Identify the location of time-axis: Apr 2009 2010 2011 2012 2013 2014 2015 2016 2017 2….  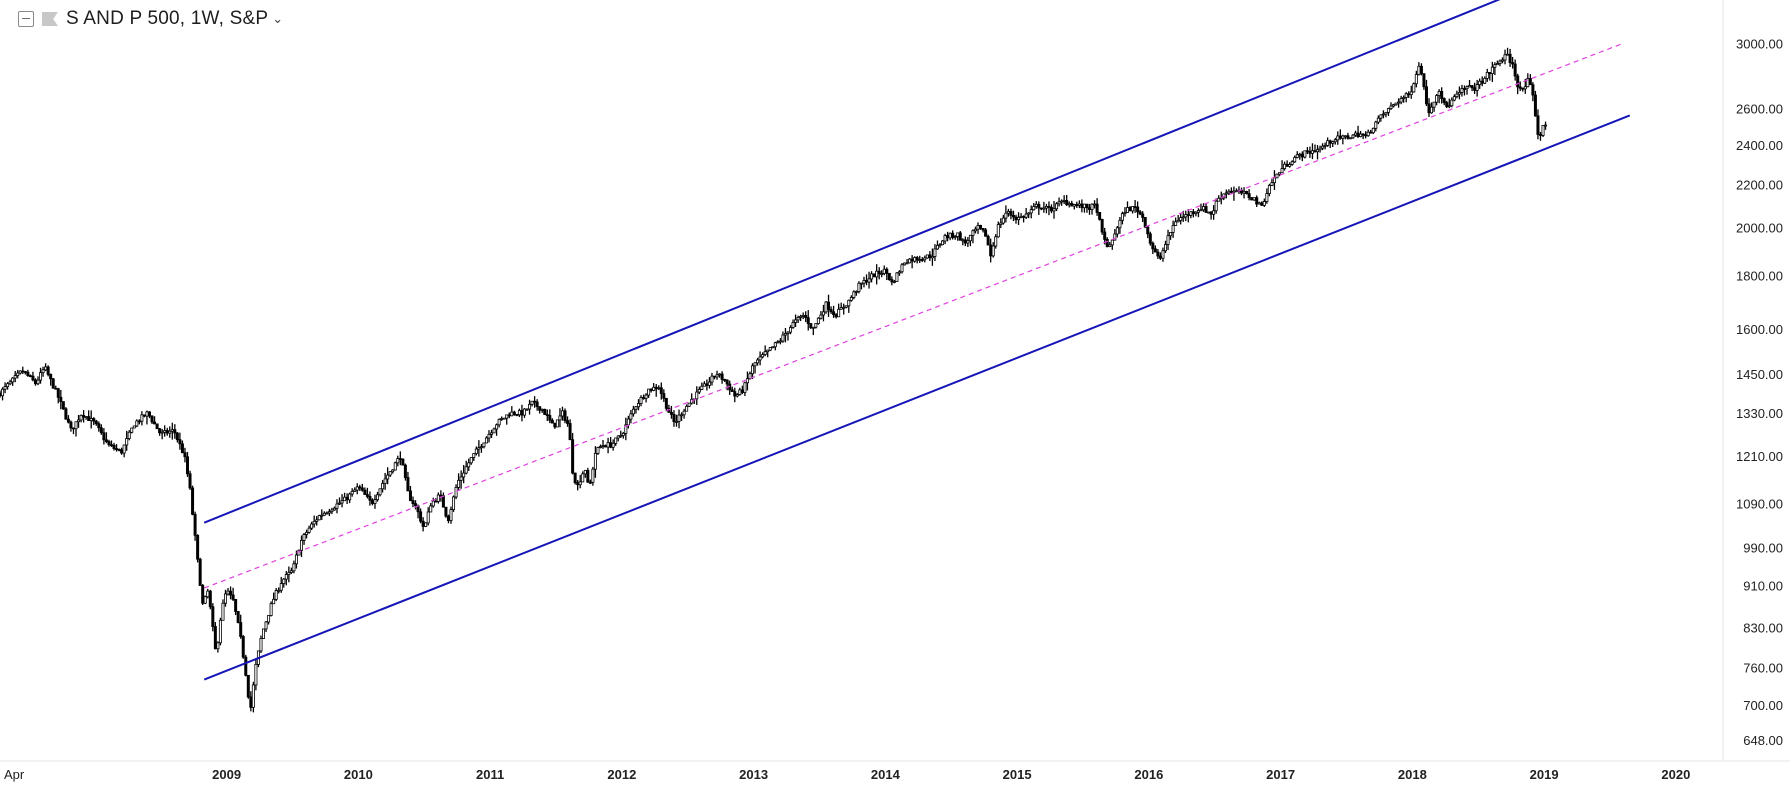
(895, 771).